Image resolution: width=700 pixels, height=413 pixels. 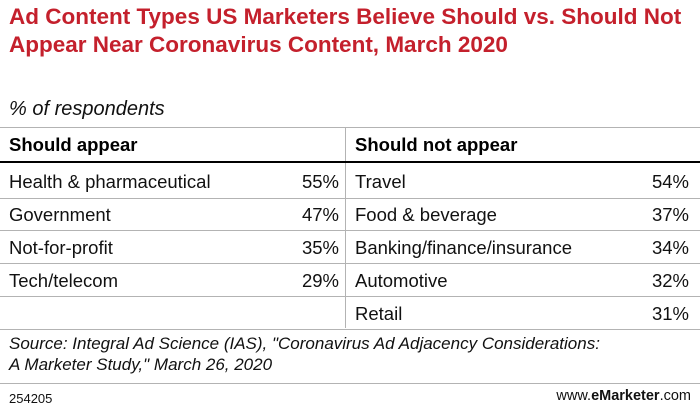 What do you see at coordinates (350, 162) in the screenshot?
I see `header-bottom-rule` at bounding box center [350, 162].